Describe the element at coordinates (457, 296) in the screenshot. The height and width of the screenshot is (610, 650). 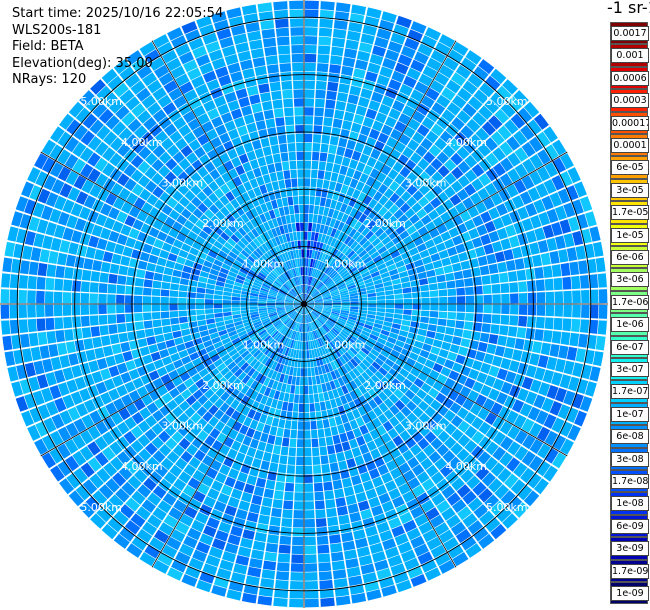
I see `ray` at that location.